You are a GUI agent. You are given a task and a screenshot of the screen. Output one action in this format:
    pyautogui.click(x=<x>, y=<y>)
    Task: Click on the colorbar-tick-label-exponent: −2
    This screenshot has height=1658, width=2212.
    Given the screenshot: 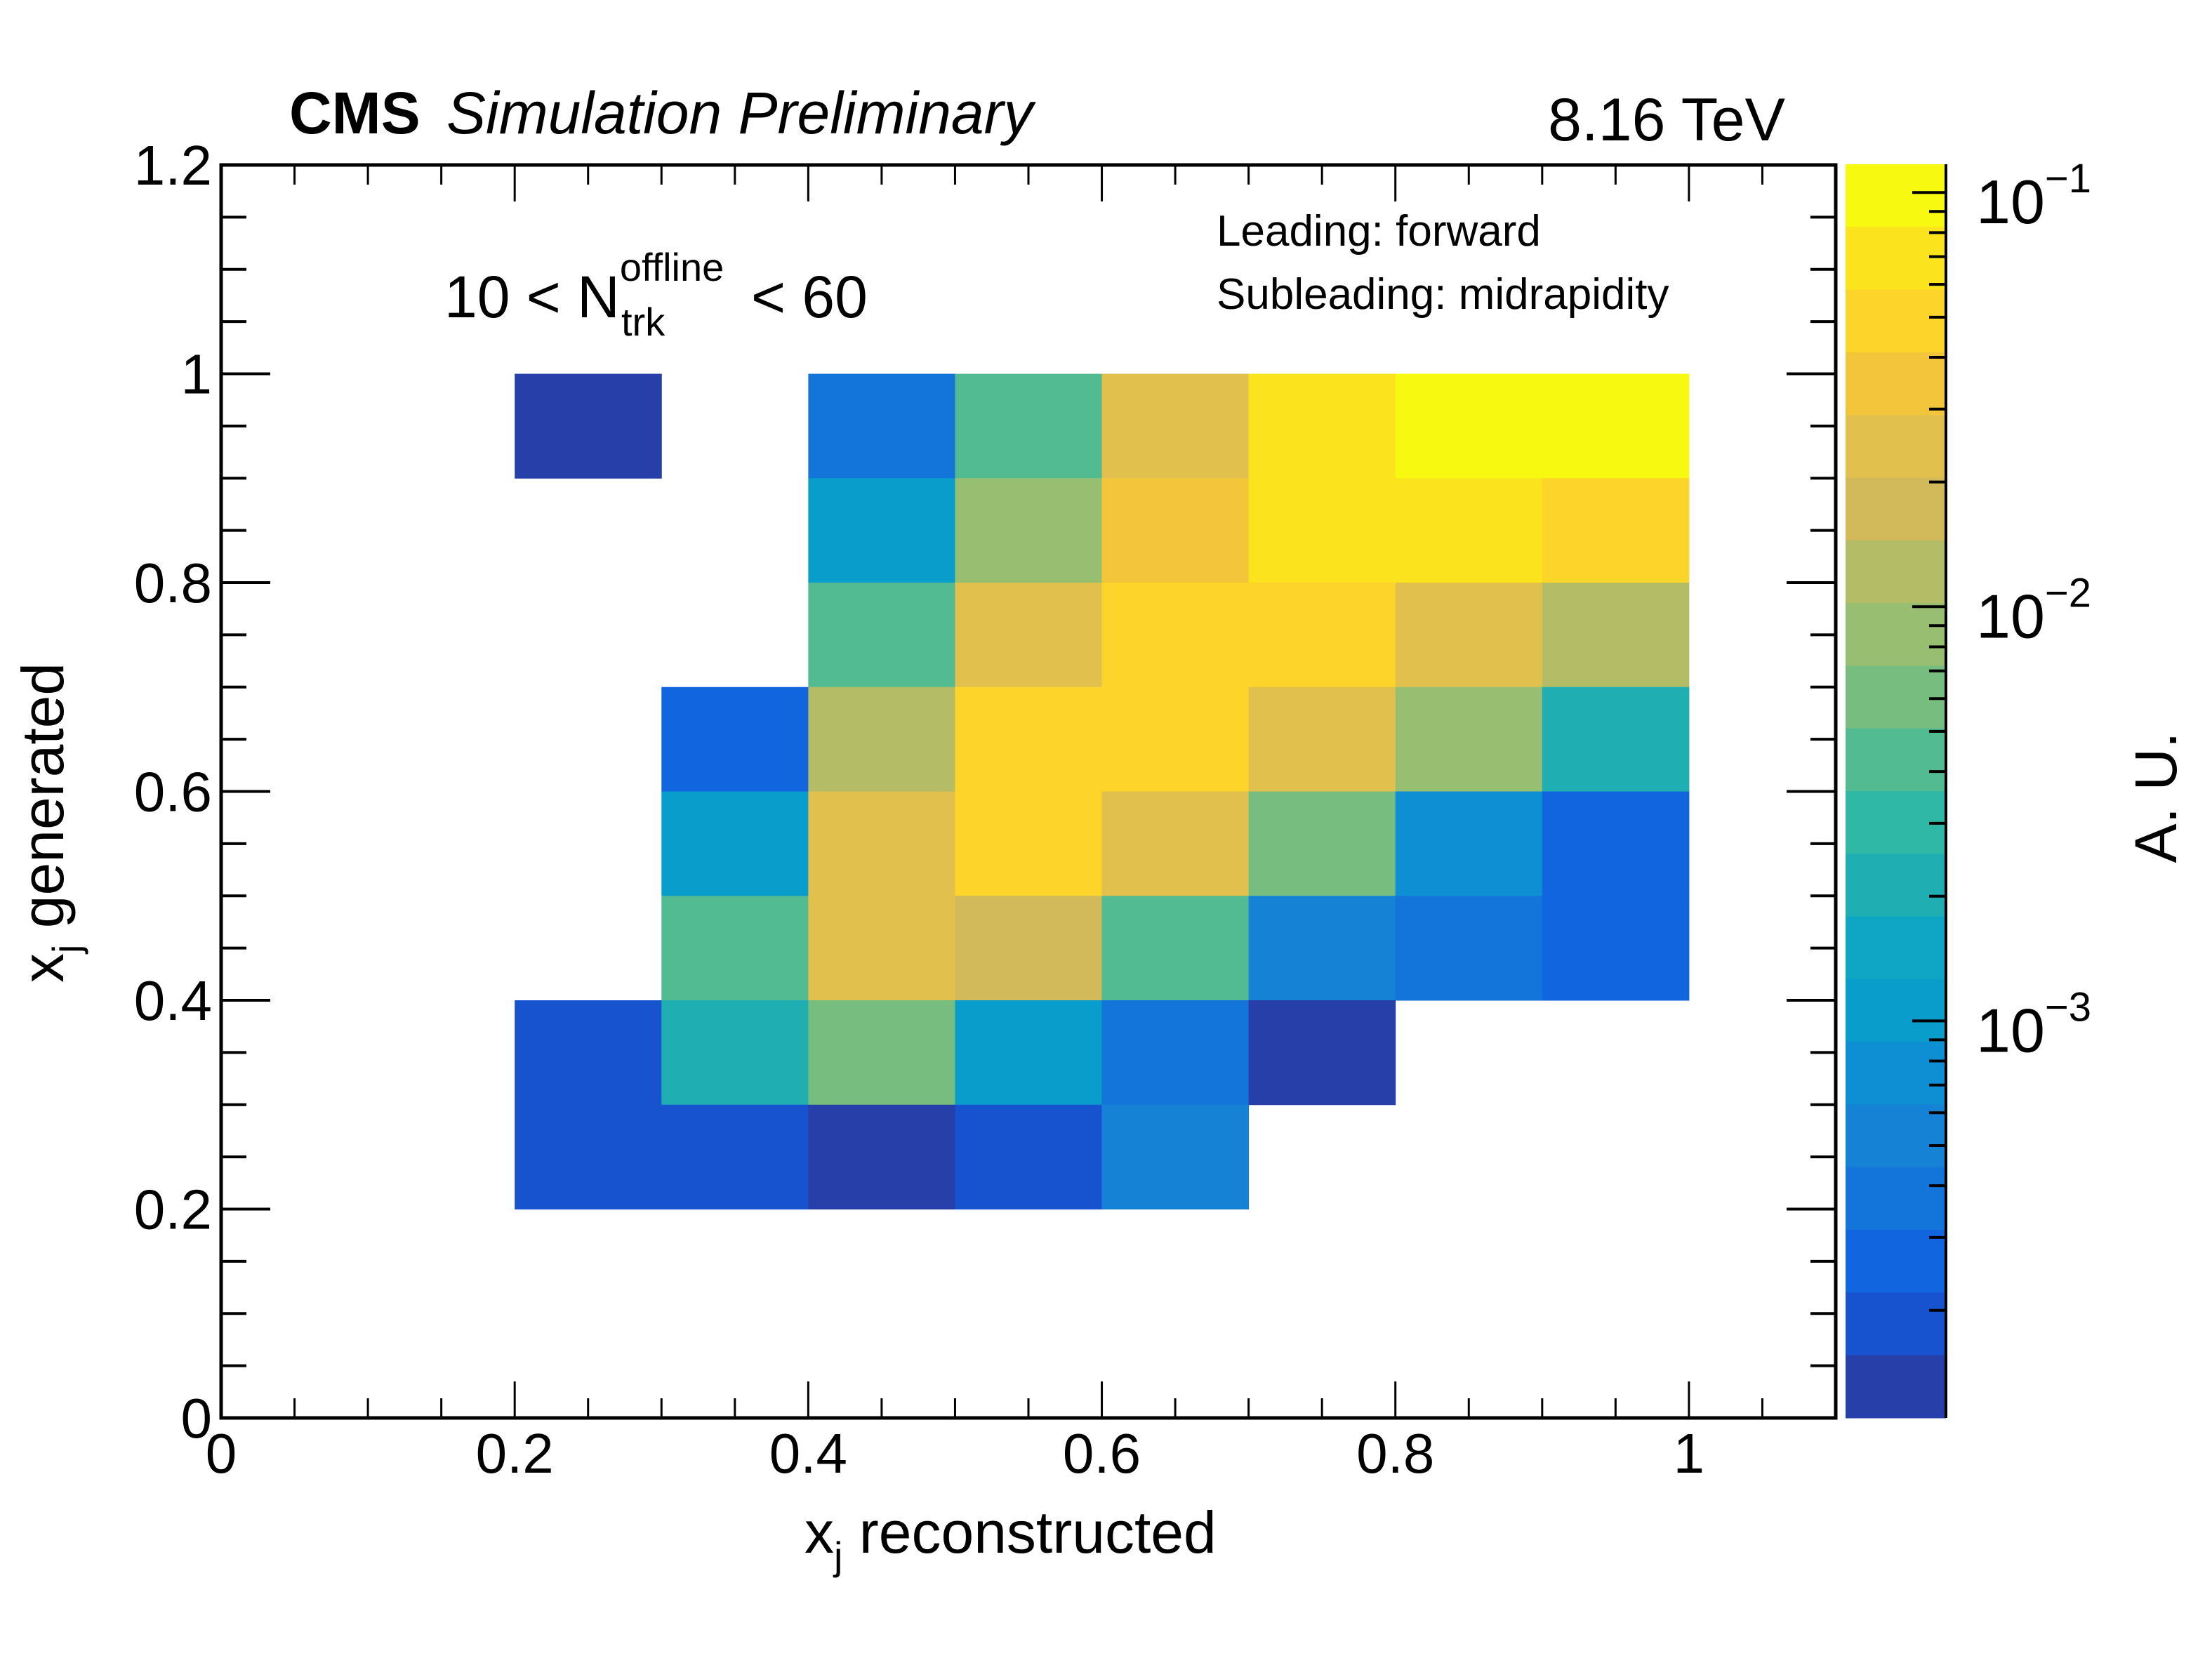 What is the action you would take?
    pyautogui.click(x=2068, y=593)
    